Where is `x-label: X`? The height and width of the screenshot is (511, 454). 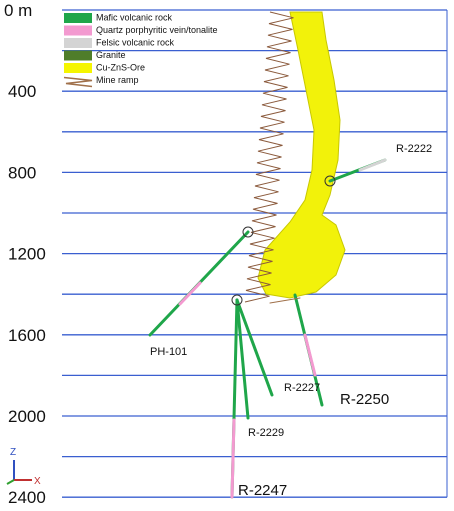
x-label: X is located at coordinates (37, 481).